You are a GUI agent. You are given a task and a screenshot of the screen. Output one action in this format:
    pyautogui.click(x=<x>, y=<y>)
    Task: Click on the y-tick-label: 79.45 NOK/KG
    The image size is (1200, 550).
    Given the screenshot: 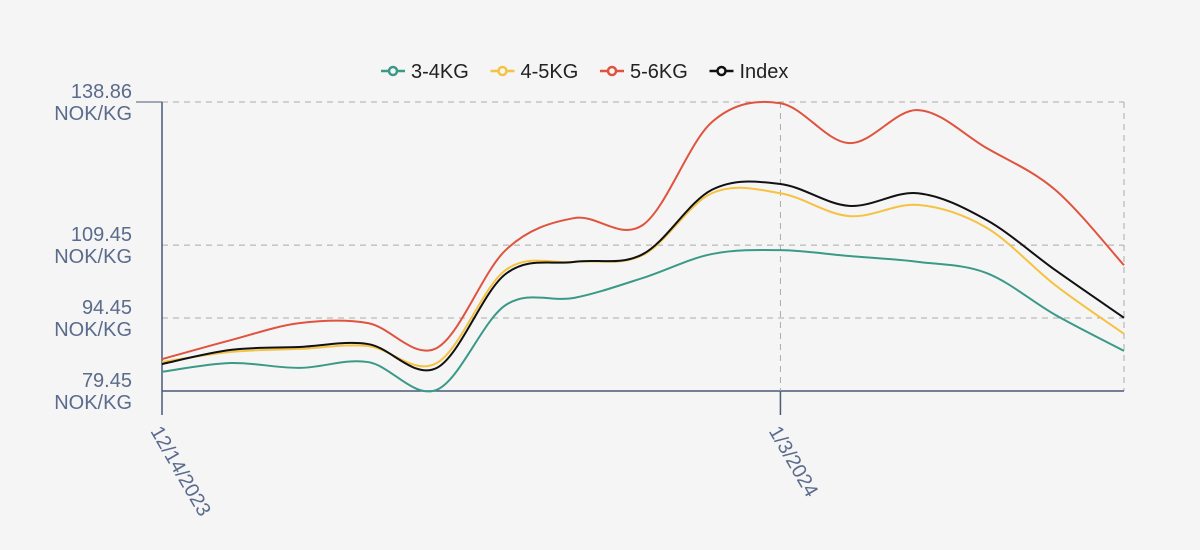 What is the action you would take?
    pyautogui.click(x=93, y=392)
    